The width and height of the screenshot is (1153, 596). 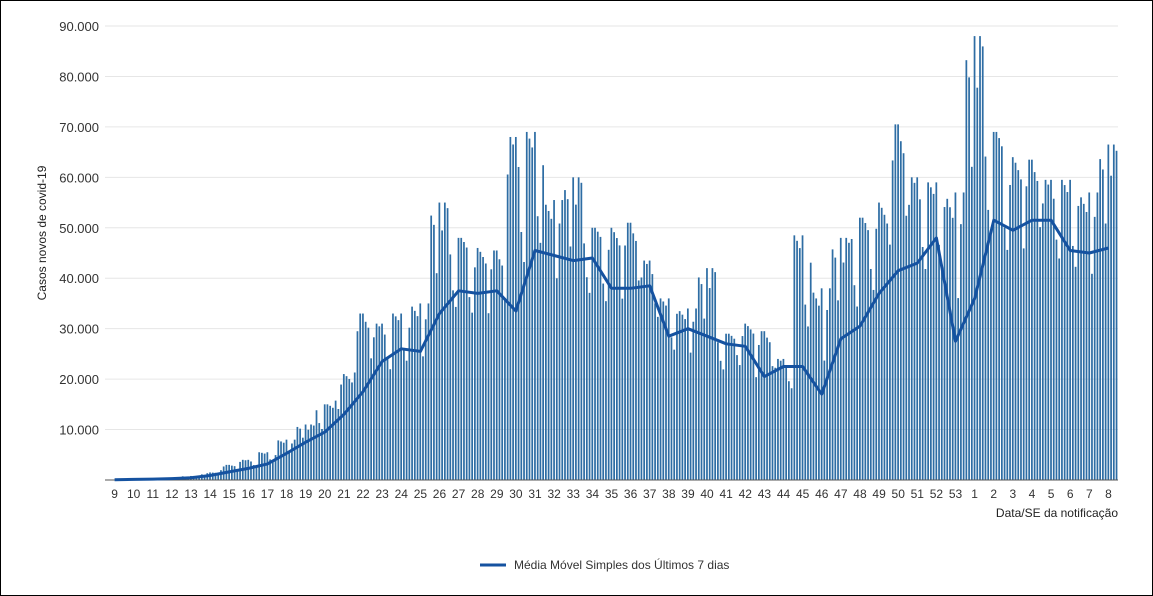 I want to click on y-axis-label: Casos novos de covid-19, so click(x=42, y=232).